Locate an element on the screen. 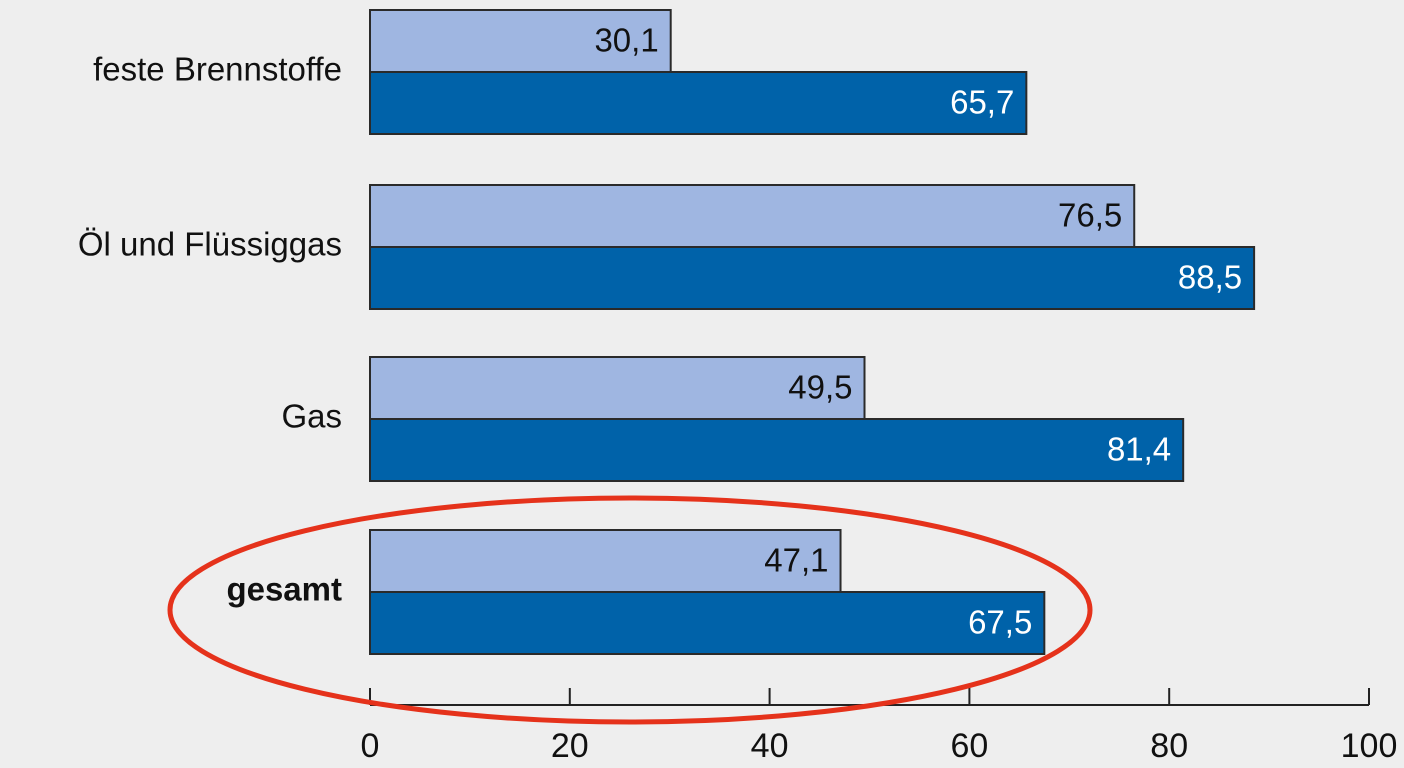  value-label: 81,4 is located at coordinates (1139, 449).